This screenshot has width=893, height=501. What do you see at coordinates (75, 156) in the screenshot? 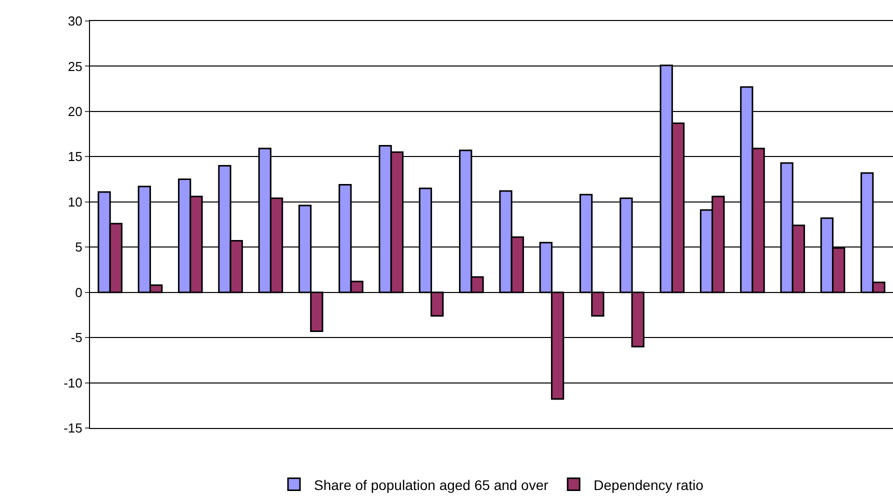
I see `y-tick-label: 15` at bounding box center [75, 156].